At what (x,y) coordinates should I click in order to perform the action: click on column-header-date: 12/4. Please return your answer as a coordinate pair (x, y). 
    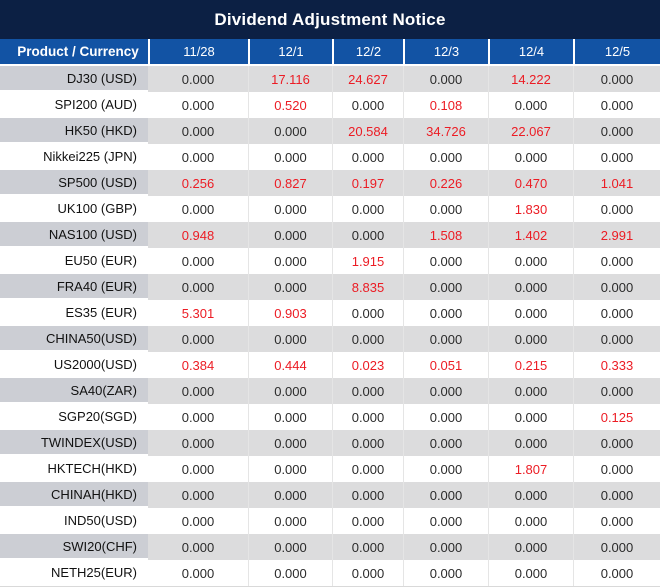
    Looking at the image, I should click on (530, 51).